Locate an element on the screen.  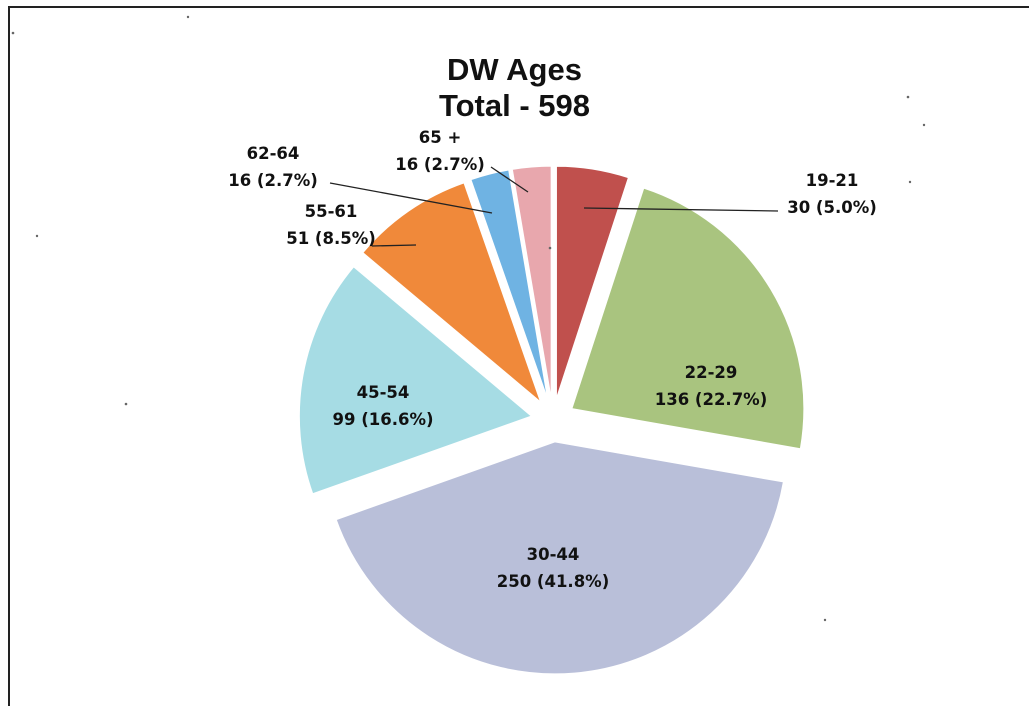
slice-category-label: 45-54 is located at coordinates (383, 392).